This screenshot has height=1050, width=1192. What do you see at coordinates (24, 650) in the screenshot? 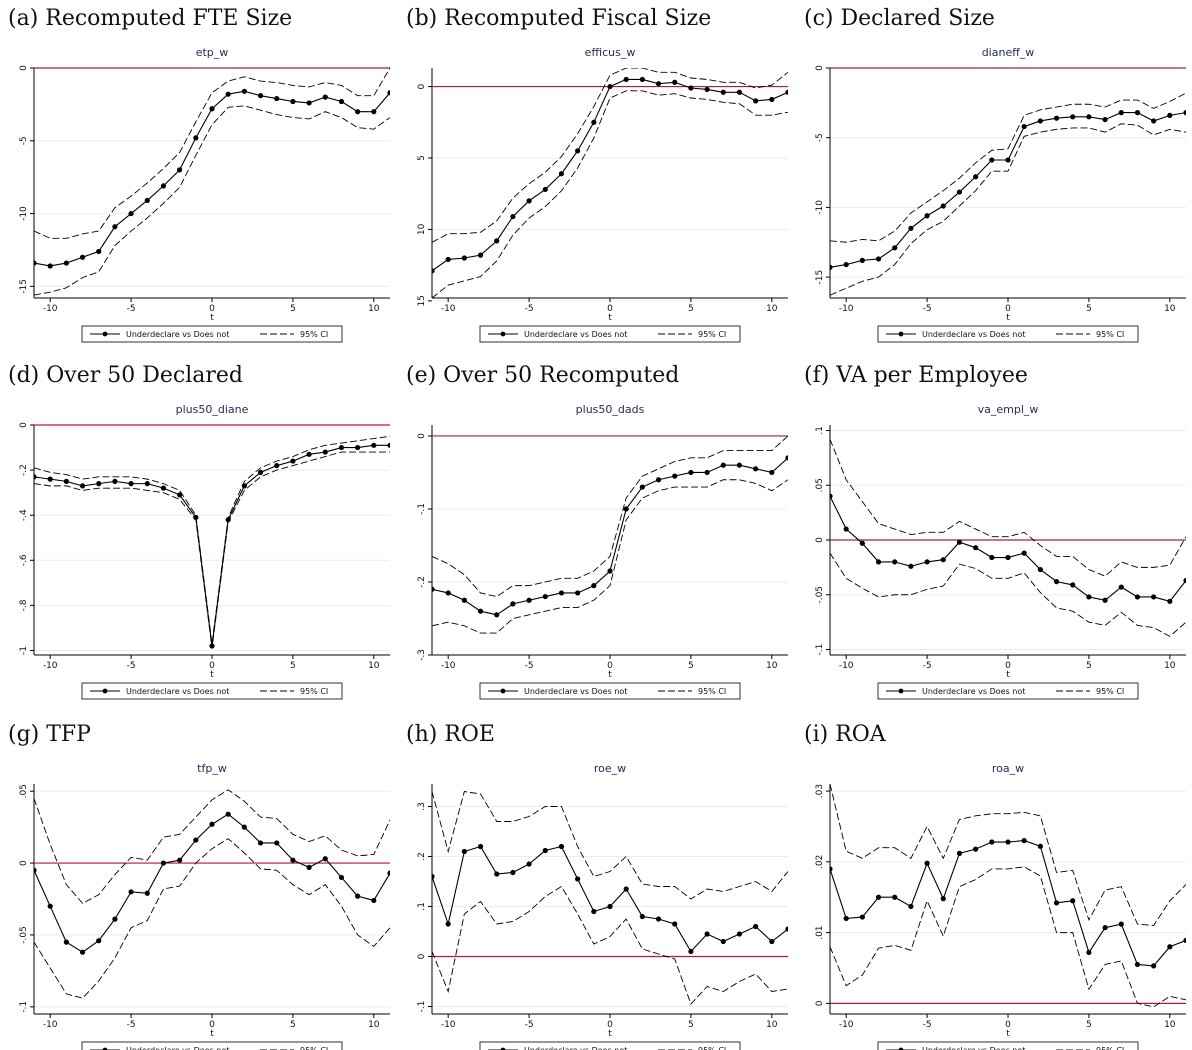
I see `y-tick-label: -1` at bounding box center [24, 650].